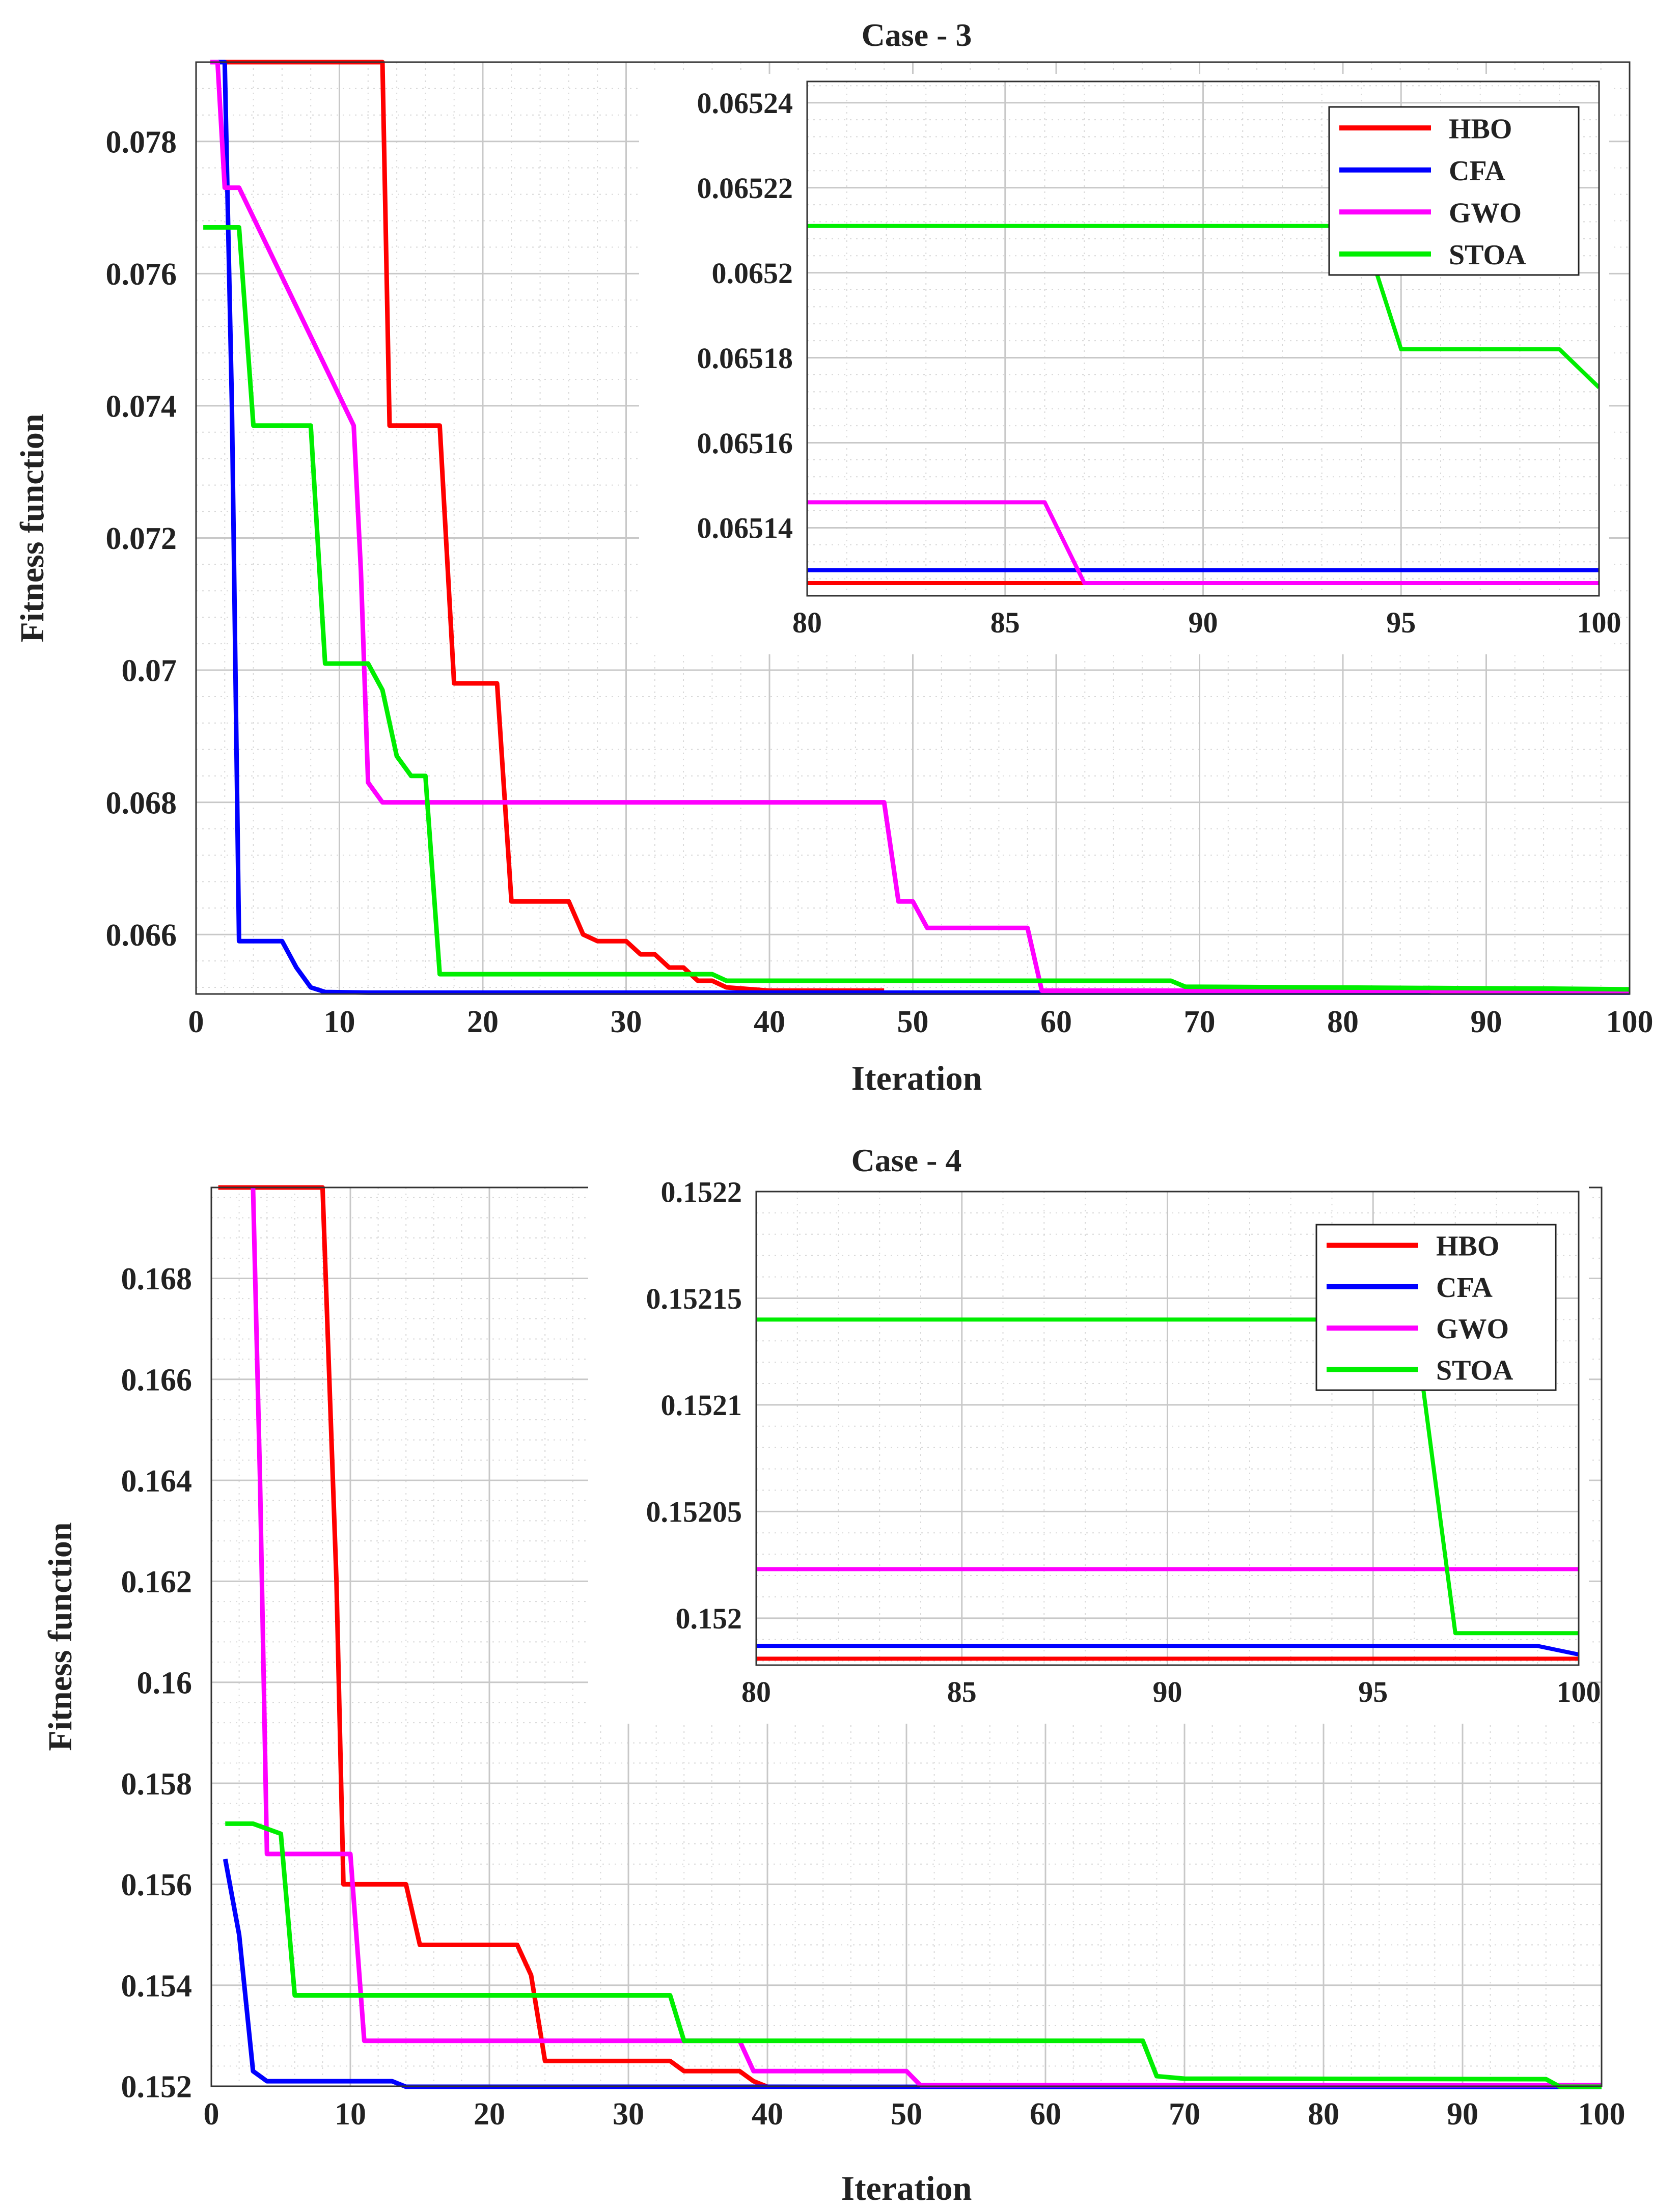 The image size is (1680, 2211). I want to click on inset-0-xtick-label: 95, so click(1401, 622).